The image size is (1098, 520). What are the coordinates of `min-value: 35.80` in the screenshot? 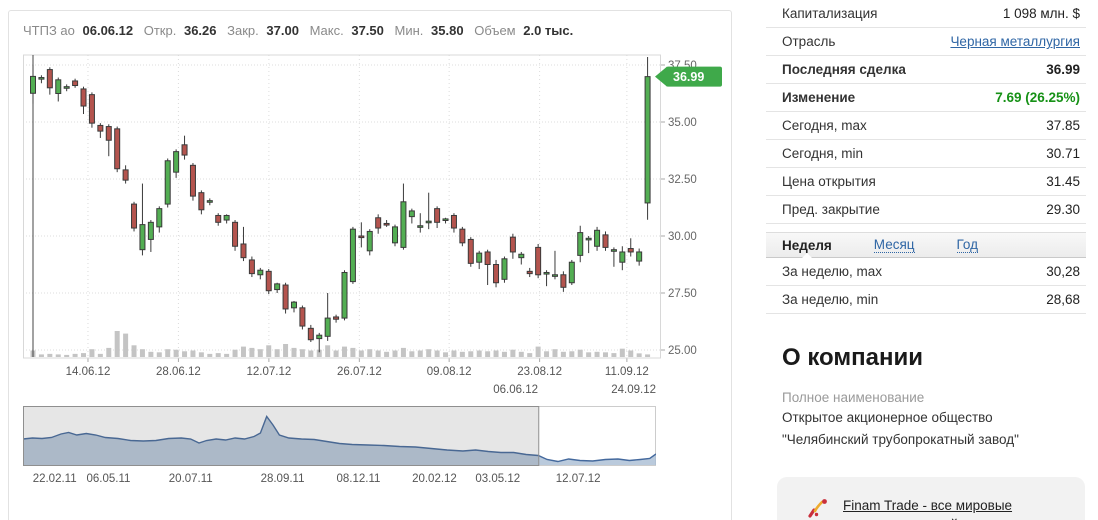 It's located at (447, 30).